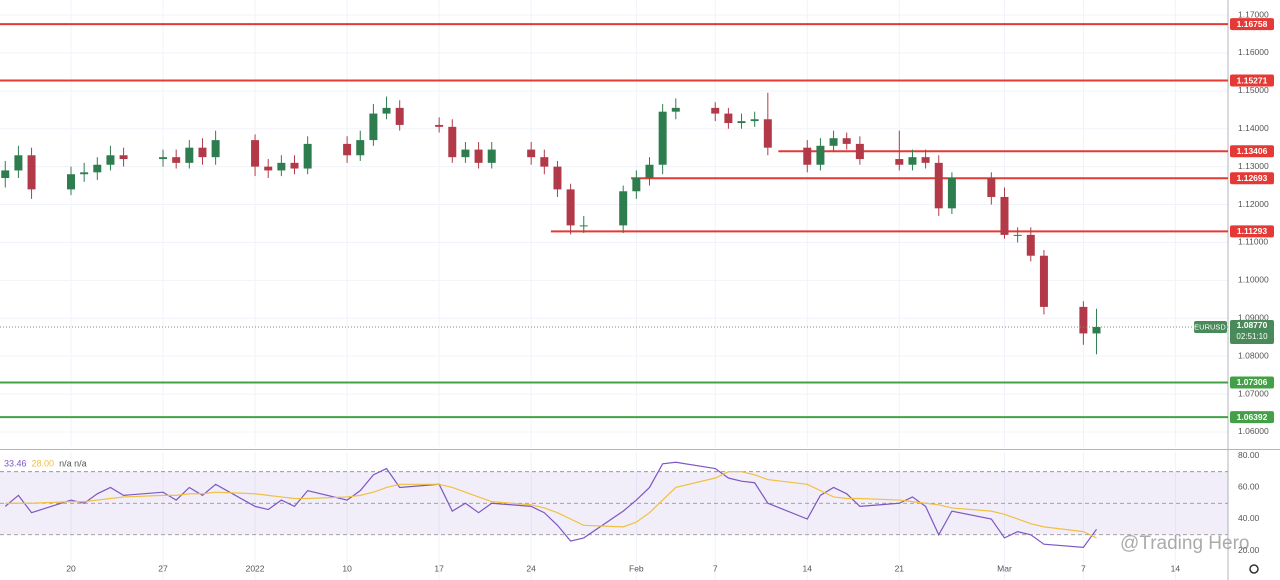 Image resolution: width=1280 pixels, height=580 pixels. I want to click on x-tick-label: 21, so click(900, 568).